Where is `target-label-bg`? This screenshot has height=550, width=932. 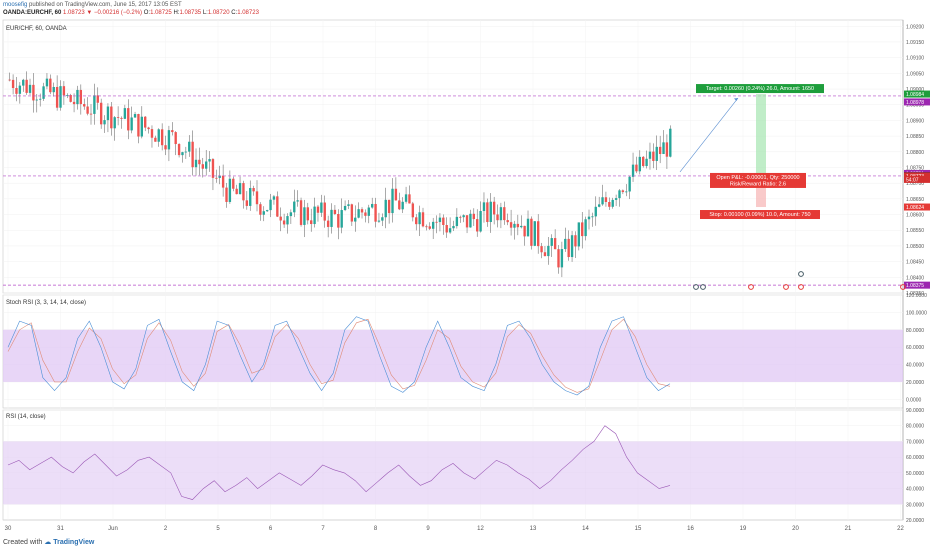 target-label-bg is located at coordinates (760, 89).